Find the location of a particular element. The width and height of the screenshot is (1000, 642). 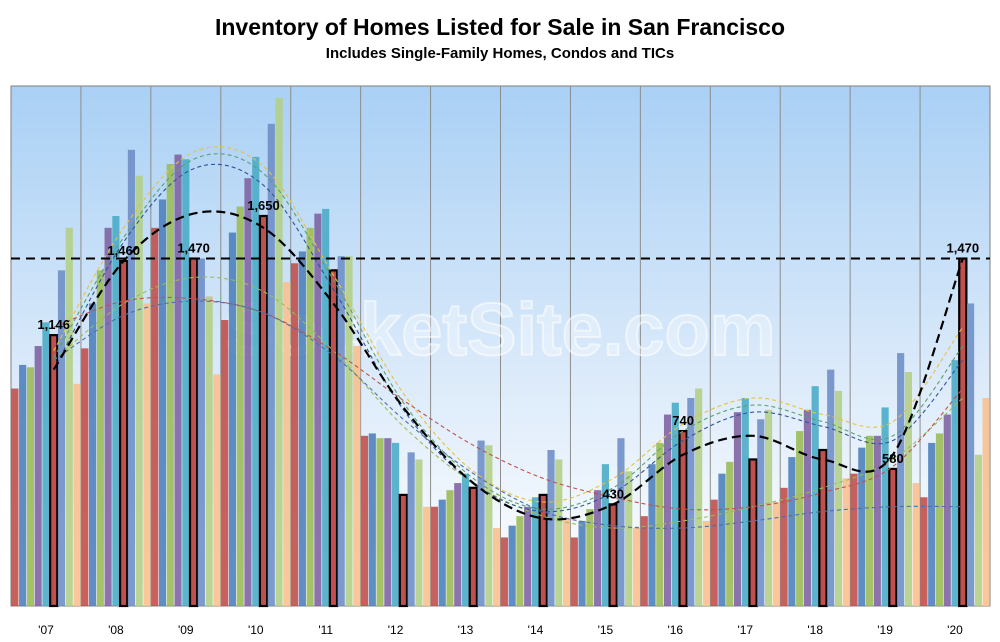

x-tick-label: '17 is located at coordinates (745, 630).